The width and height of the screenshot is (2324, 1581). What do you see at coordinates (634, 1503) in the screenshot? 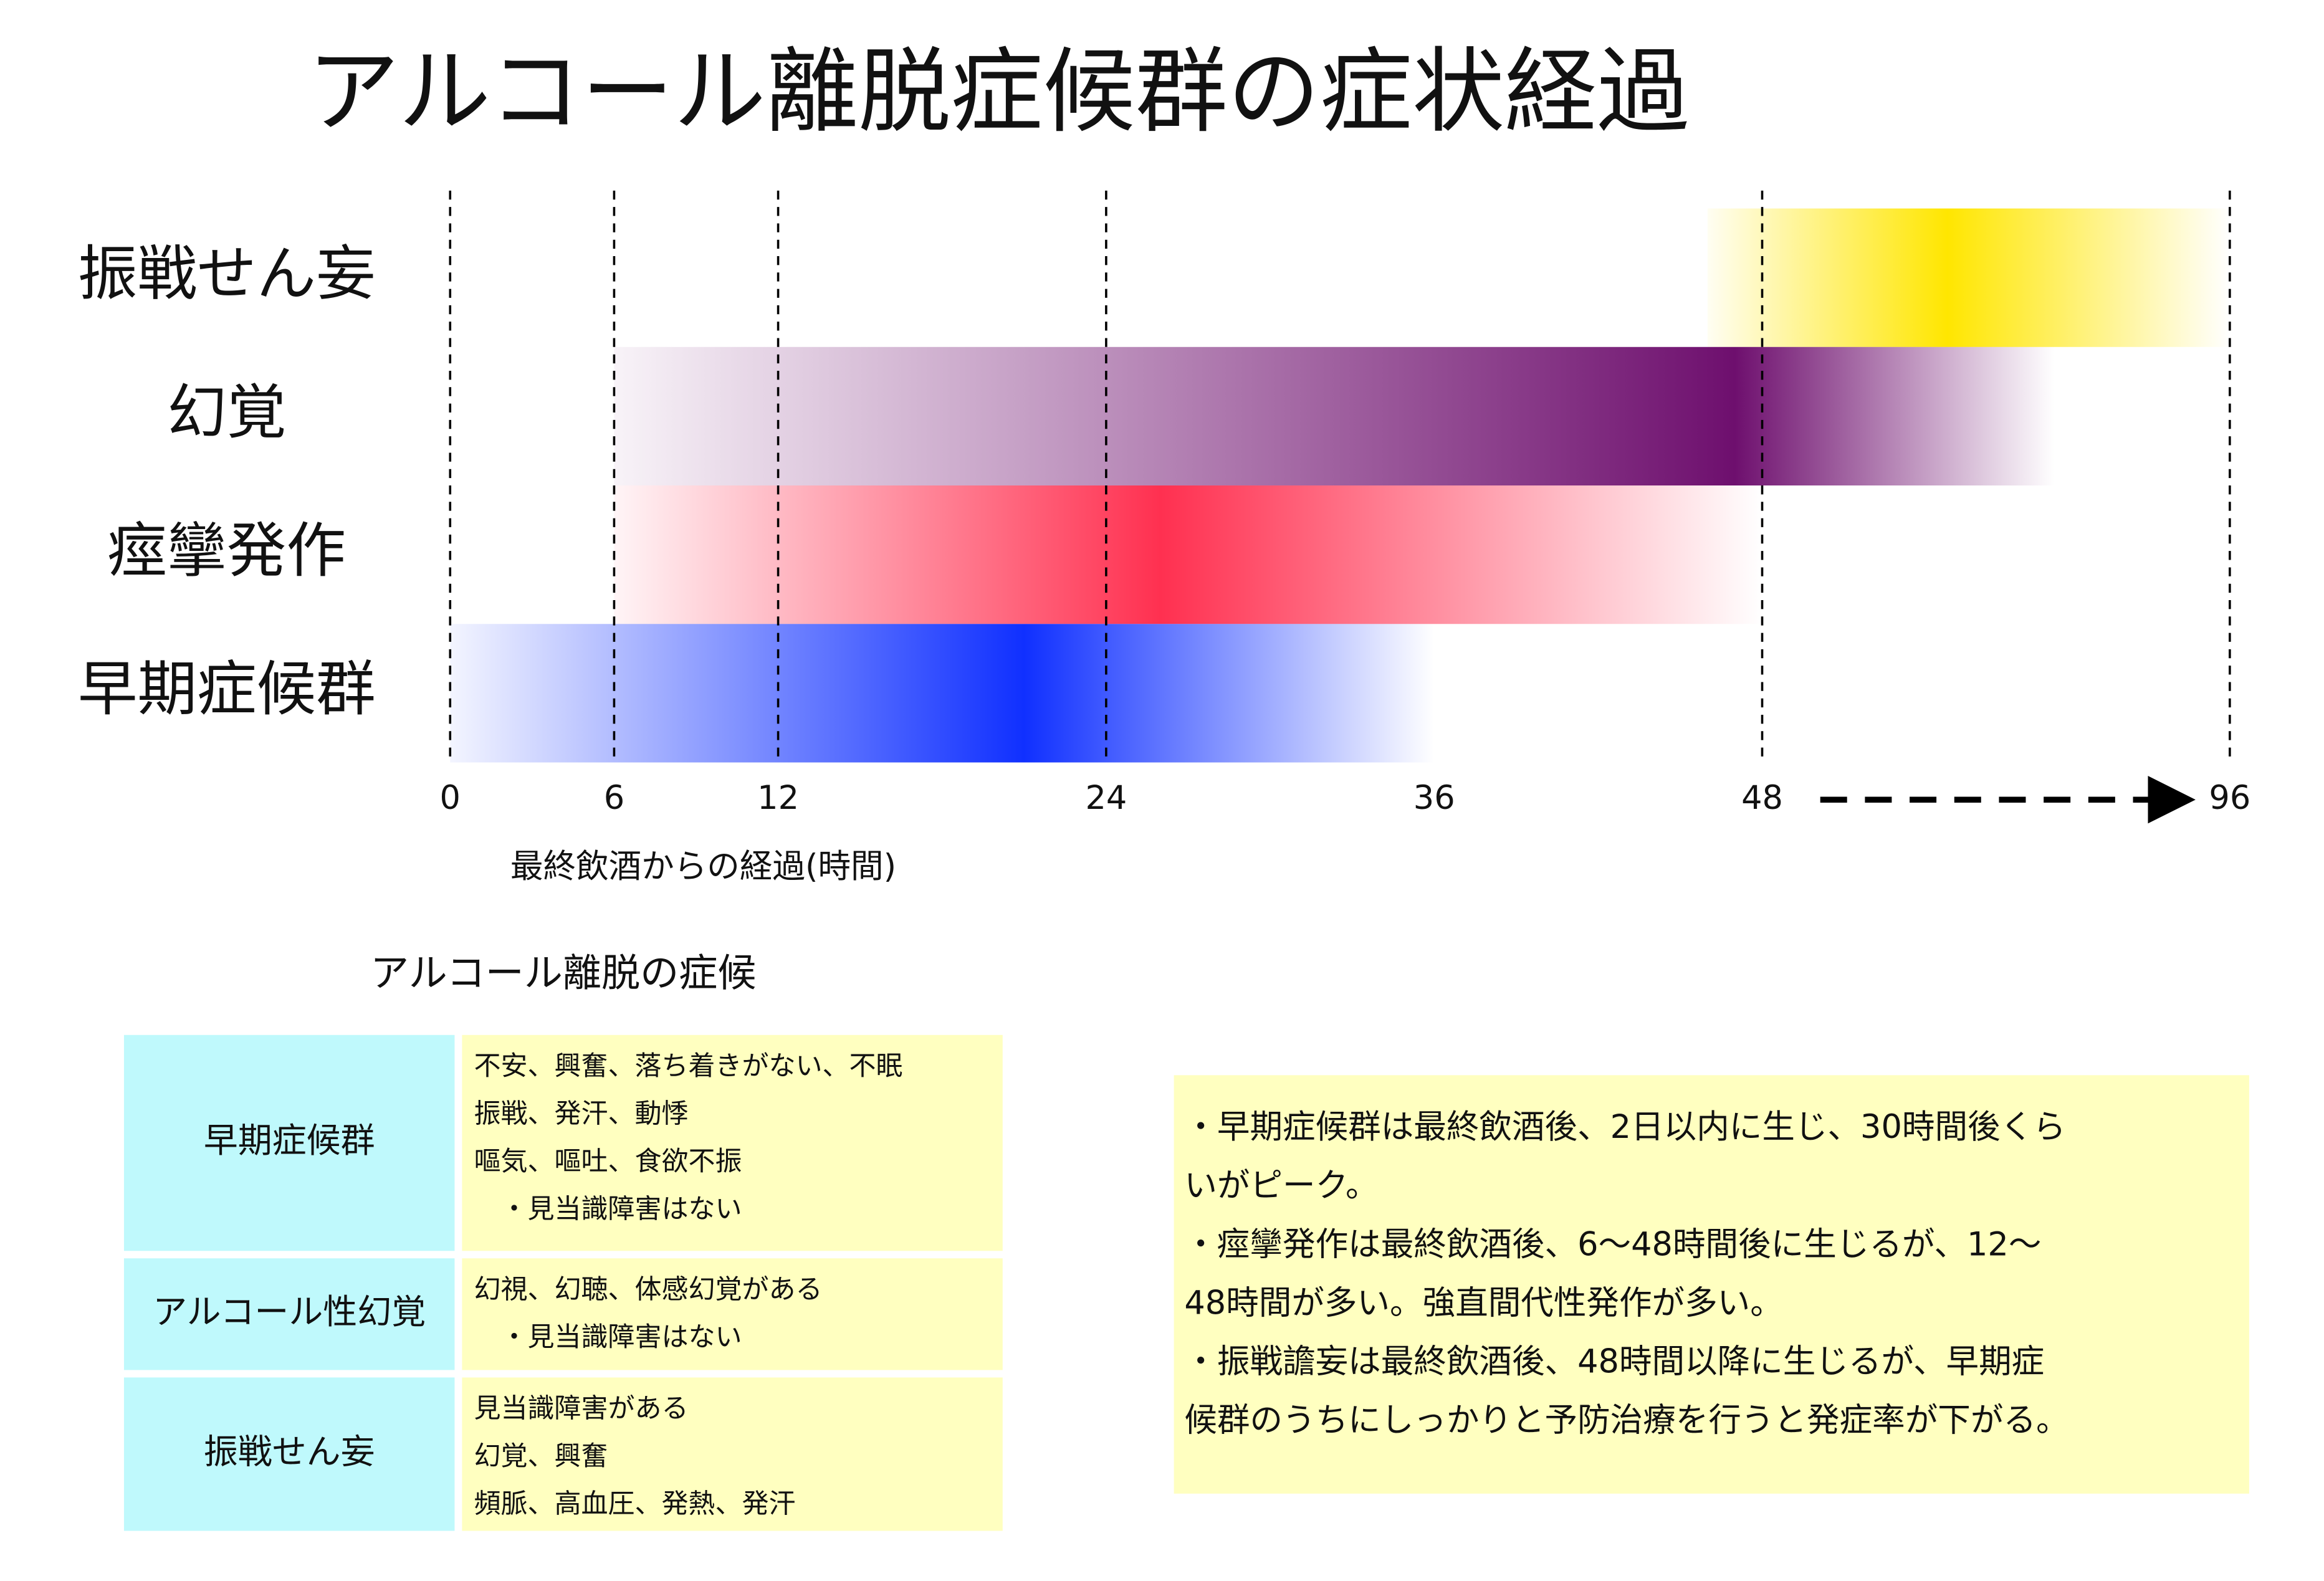
I see `cell-line: 頻脈、高血圧、発熱、発汗` at bounding box center [634, 1503].